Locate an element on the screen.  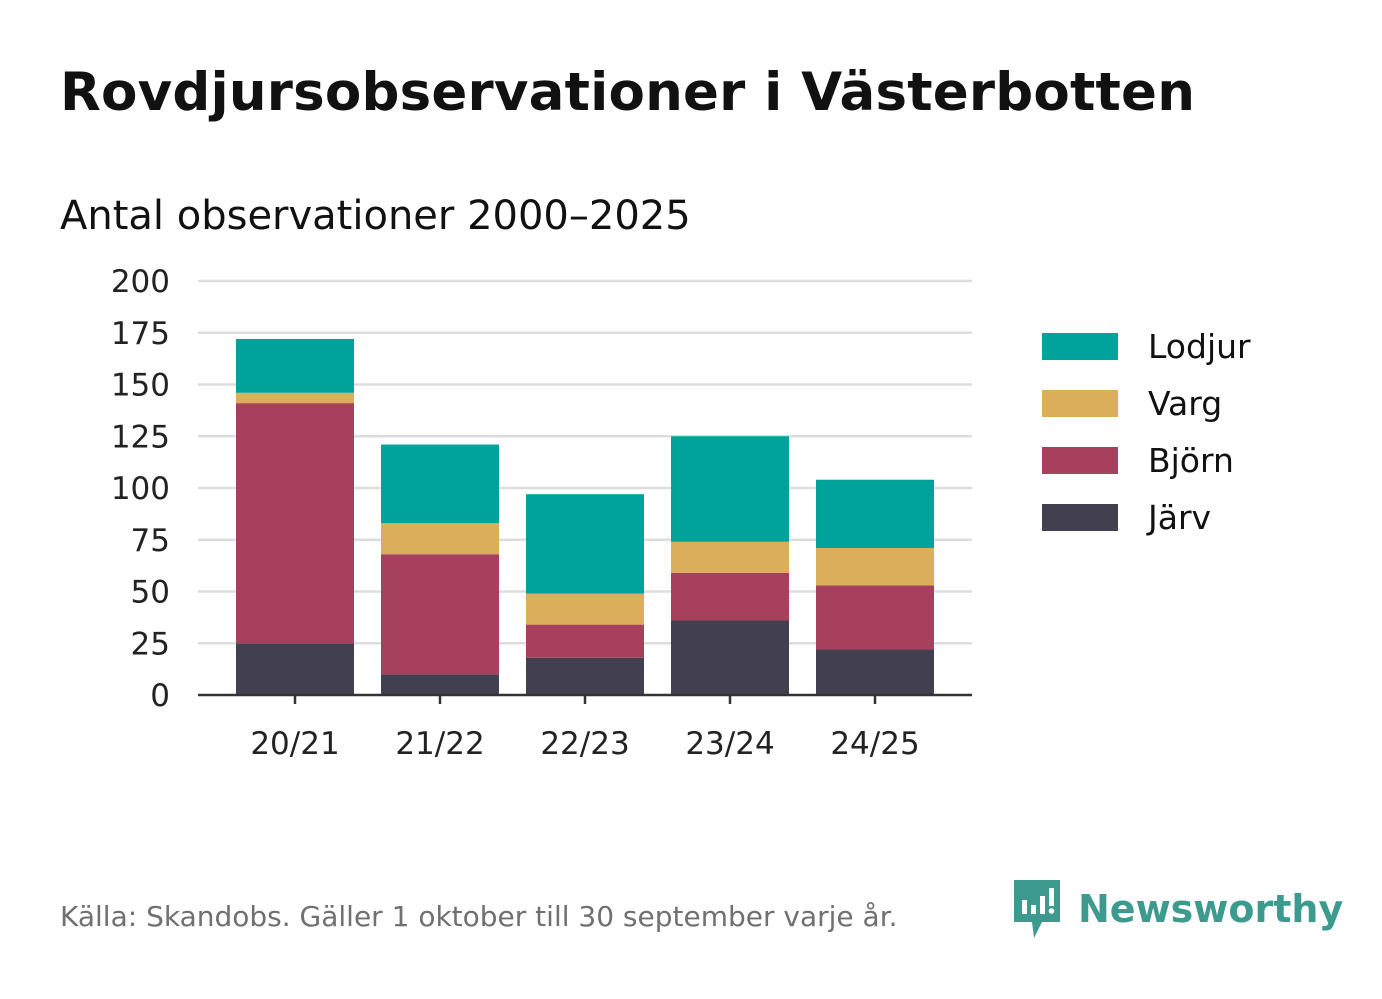
legend-item-björn: Björn is located at coordinates (1146, 460).